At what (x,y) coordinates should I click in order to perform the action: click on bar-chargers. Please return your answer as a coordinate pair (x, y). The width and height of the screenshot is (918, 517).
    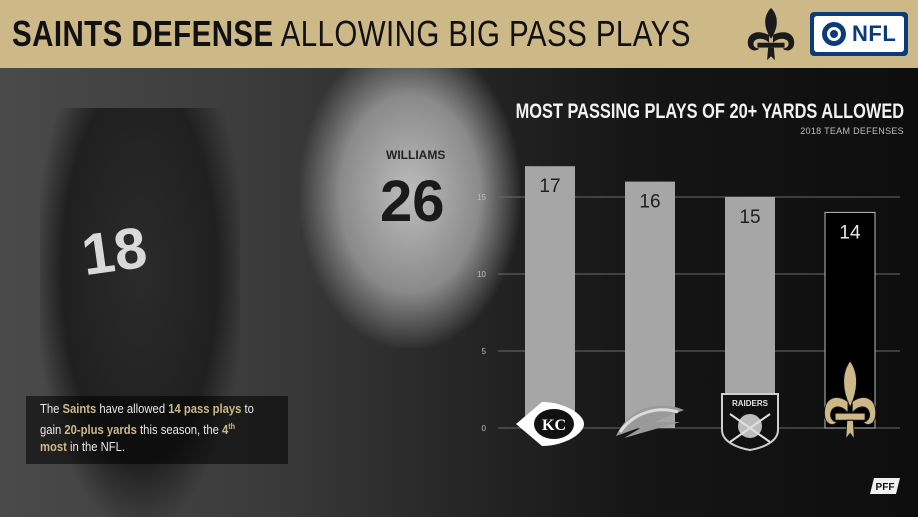
    Looking at the image, I should click on (650, 304).